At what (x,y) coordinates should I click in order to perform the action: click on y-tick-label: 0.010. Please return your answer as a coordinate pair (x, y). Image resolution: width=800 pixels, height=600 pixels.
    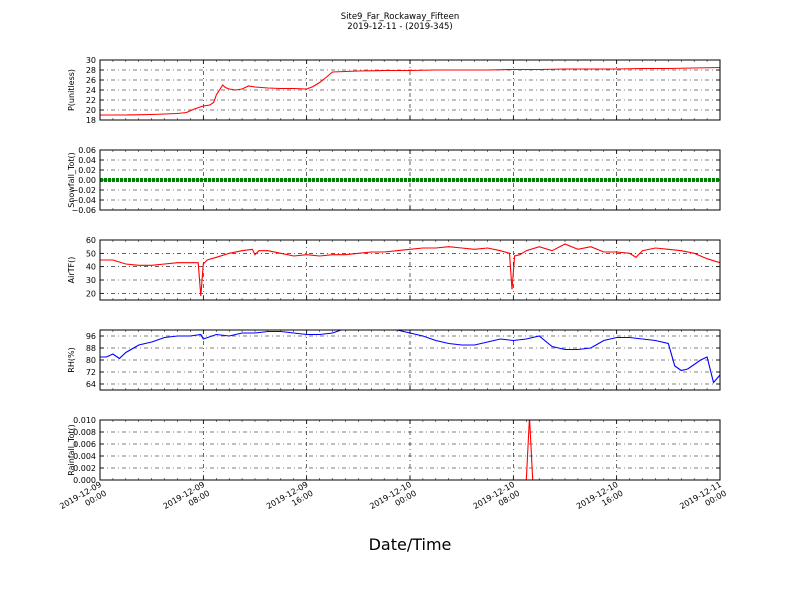
    Looking at the image, I should click on (84, 420).